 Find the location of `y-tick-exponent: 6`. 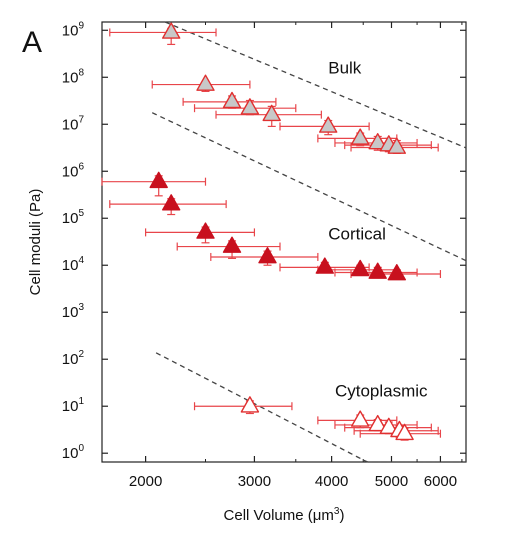

y-tick-exponent: 6 is located at coordinates (81, 166).